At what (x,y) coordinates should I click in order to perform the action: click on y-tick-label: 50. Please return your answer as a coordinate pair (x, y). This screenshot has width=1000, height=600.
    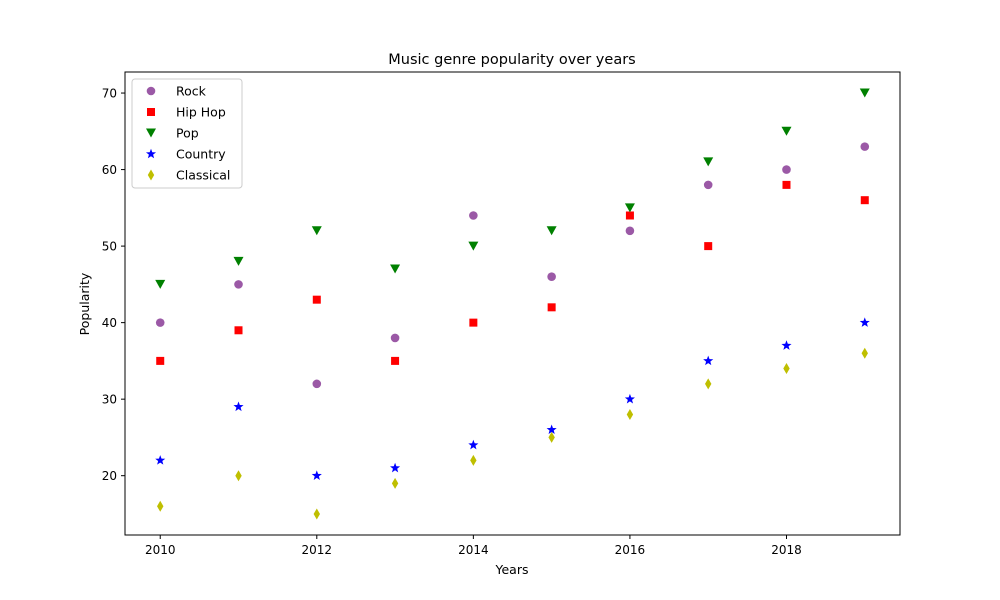
    Looking at the image, I should click on (109, 247).